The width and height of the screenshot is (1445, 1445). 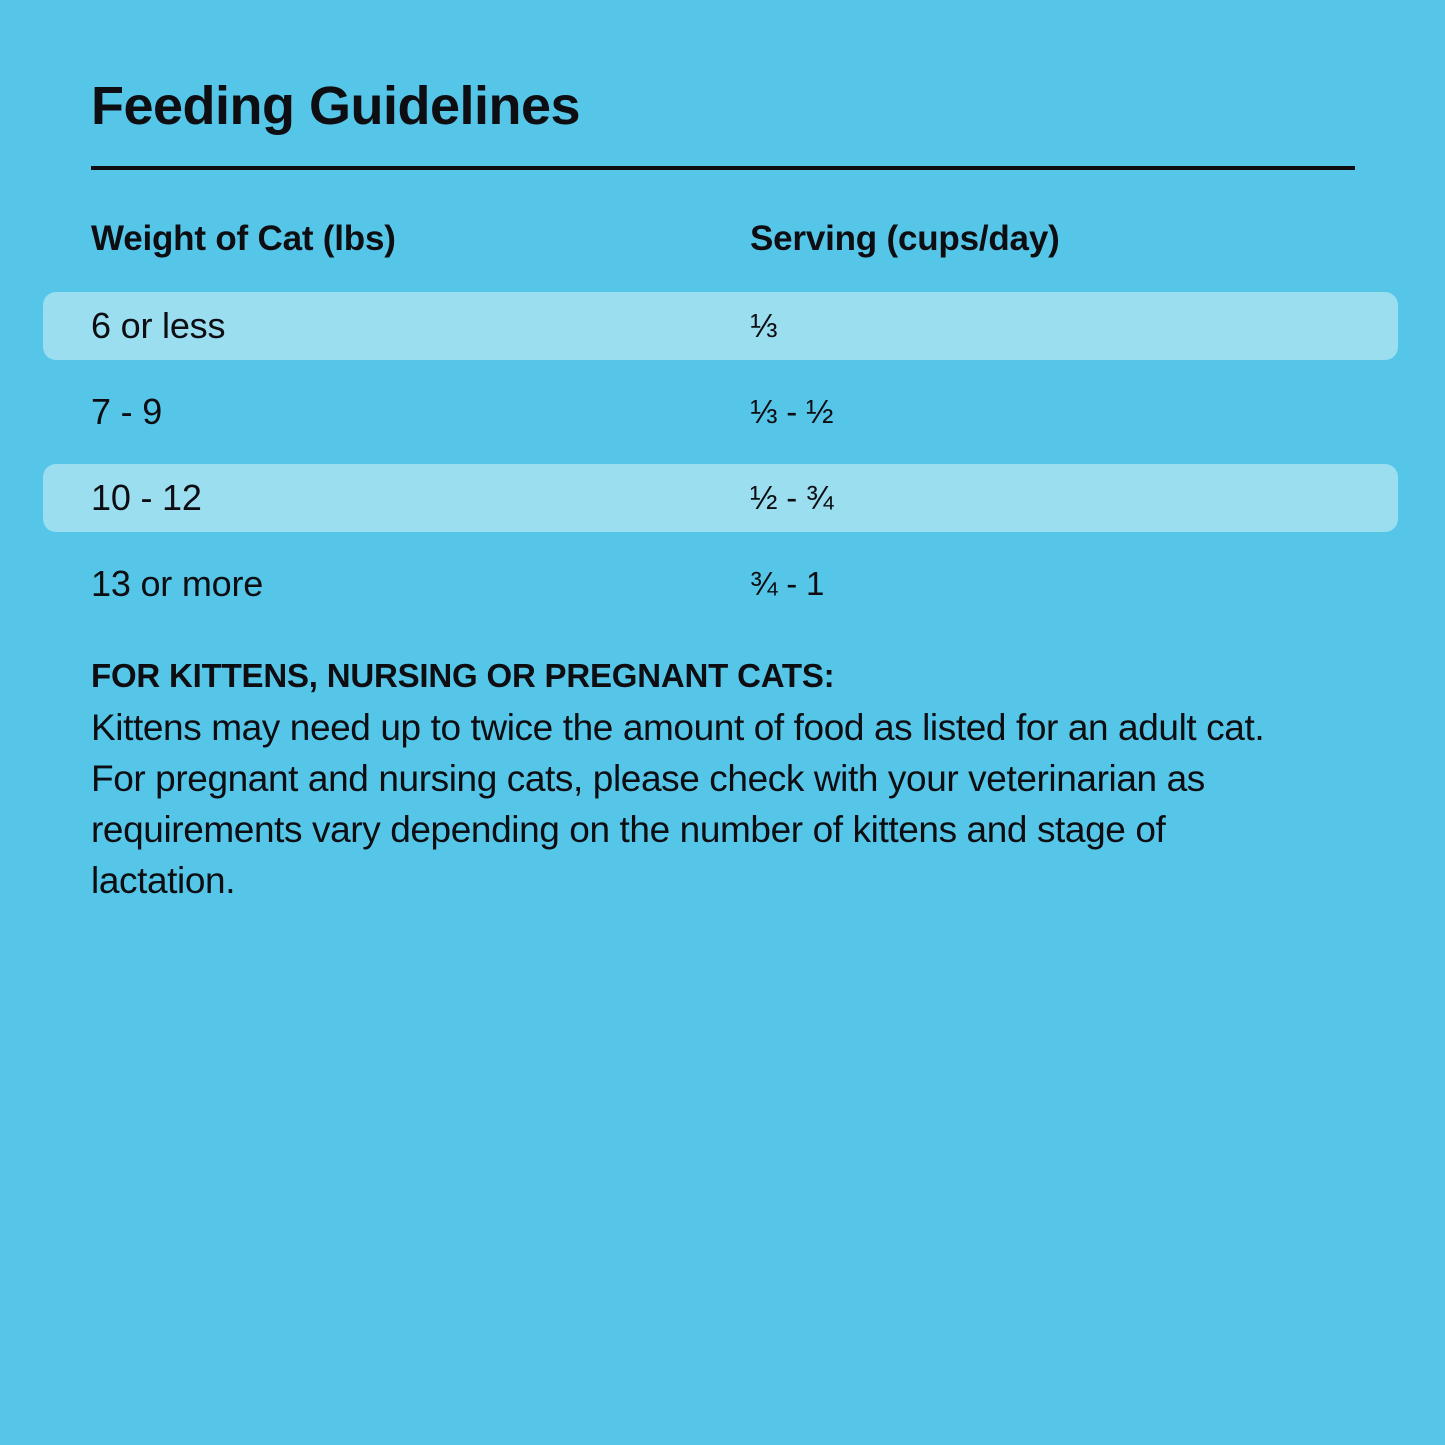 What do you see at coordinates (336, 106) in the screenshot?
I see `page-title: Feeding Guidelines` at bounding box center [336, 106].